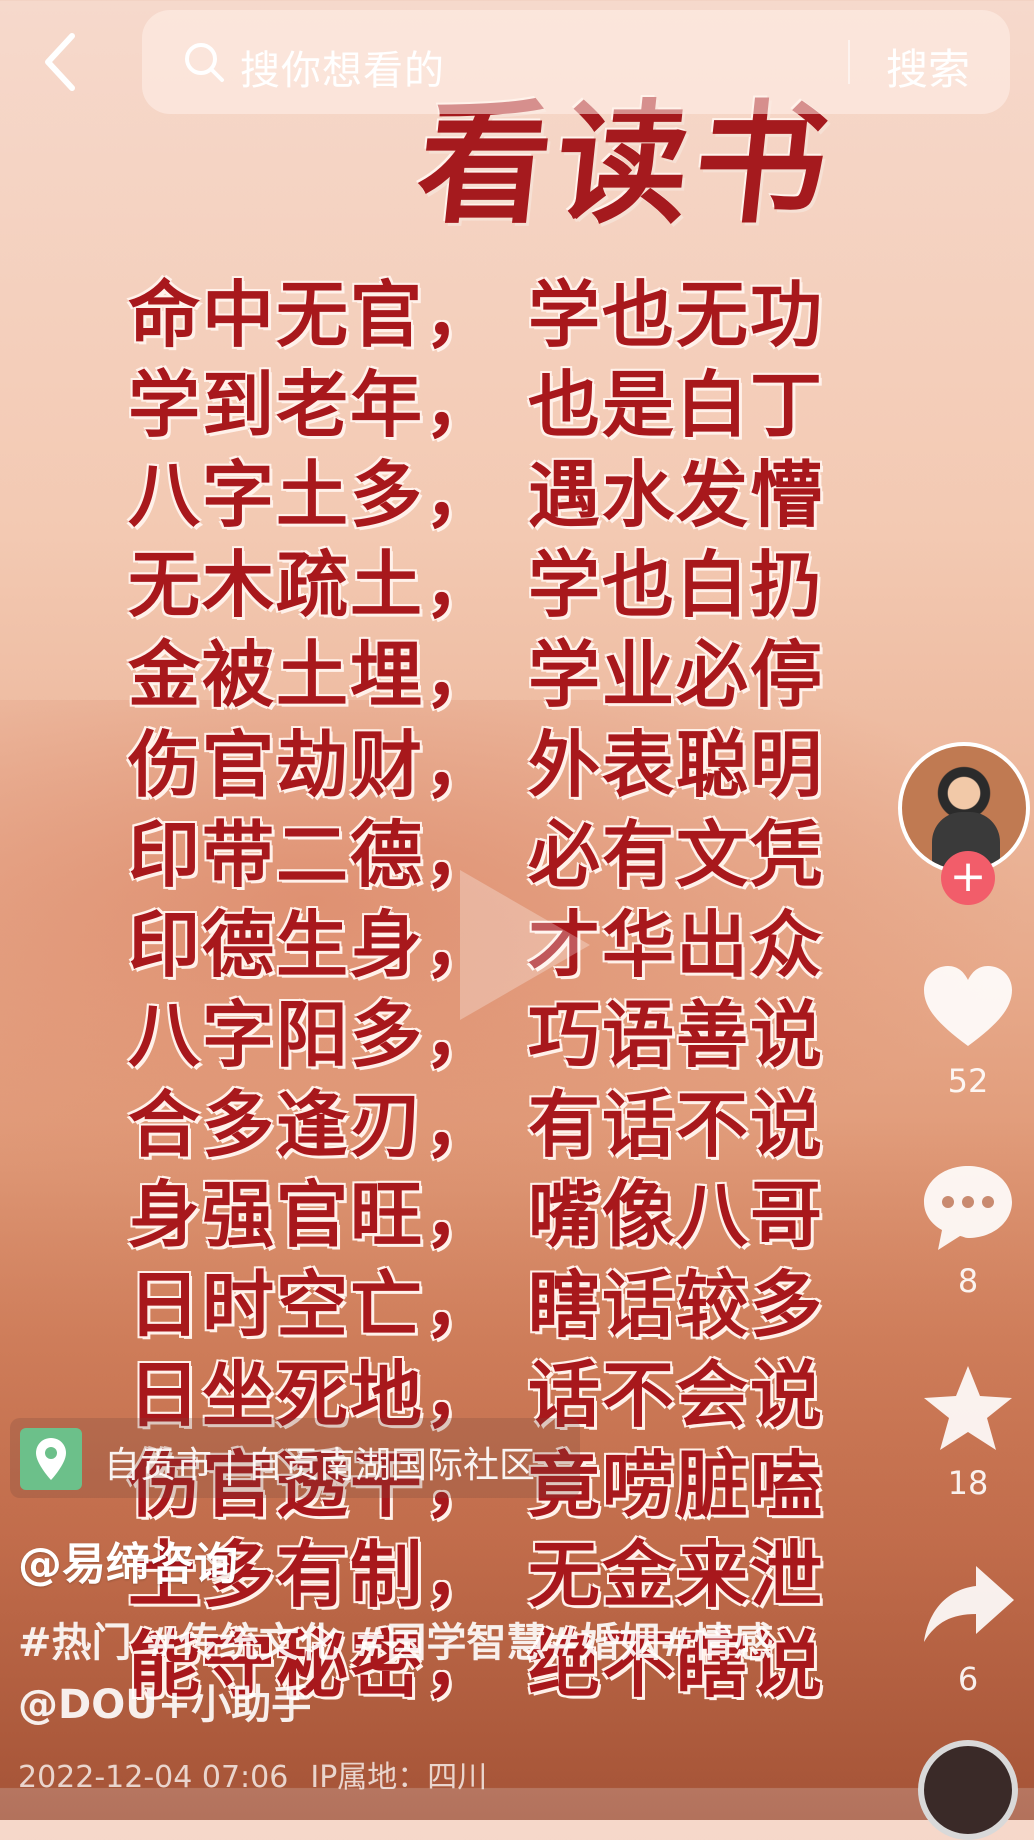  I want to click on poem-line: 土多有制， 无金来泄, so click(508, 1575).